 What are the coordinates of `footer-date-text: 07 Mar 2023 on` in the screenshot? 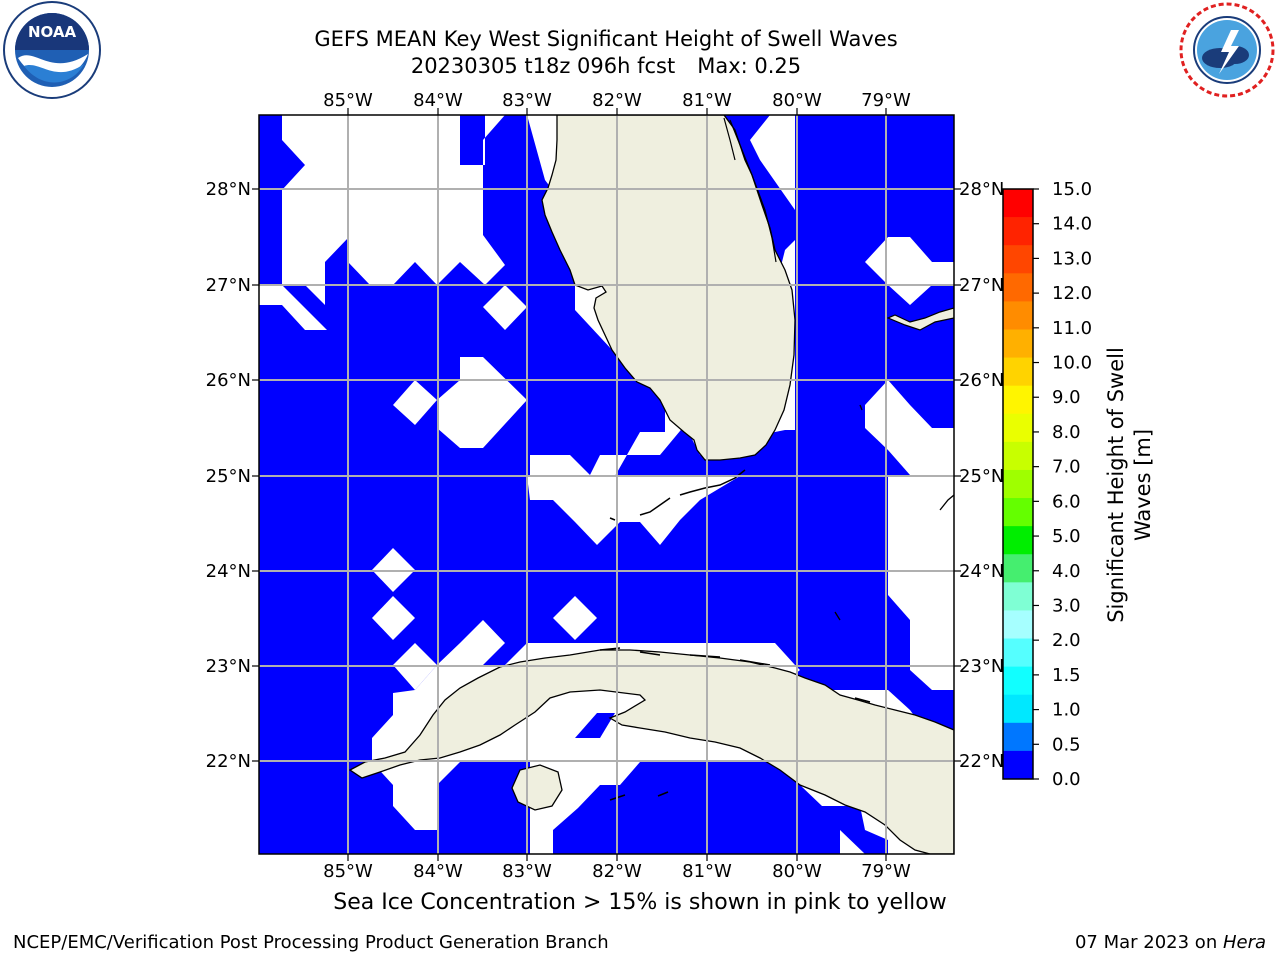 It's located at (1148, 942).